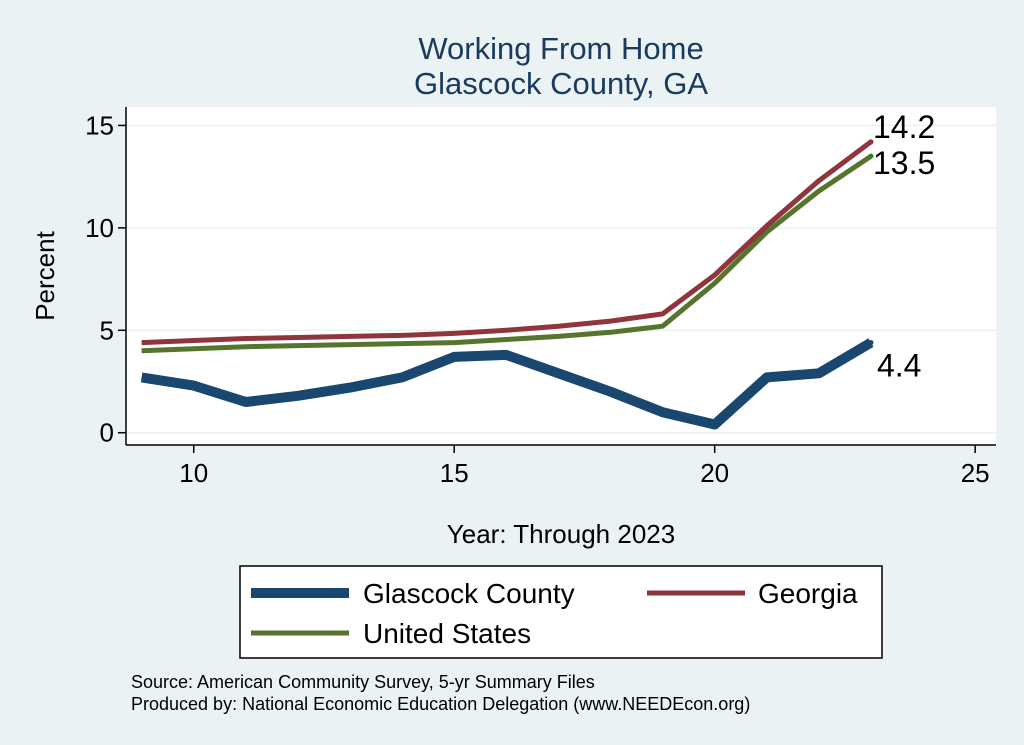  Describe the element at coordinates (899, 366) in the screenshot. I see `end-label-glascock-county: 4.4` at that location.